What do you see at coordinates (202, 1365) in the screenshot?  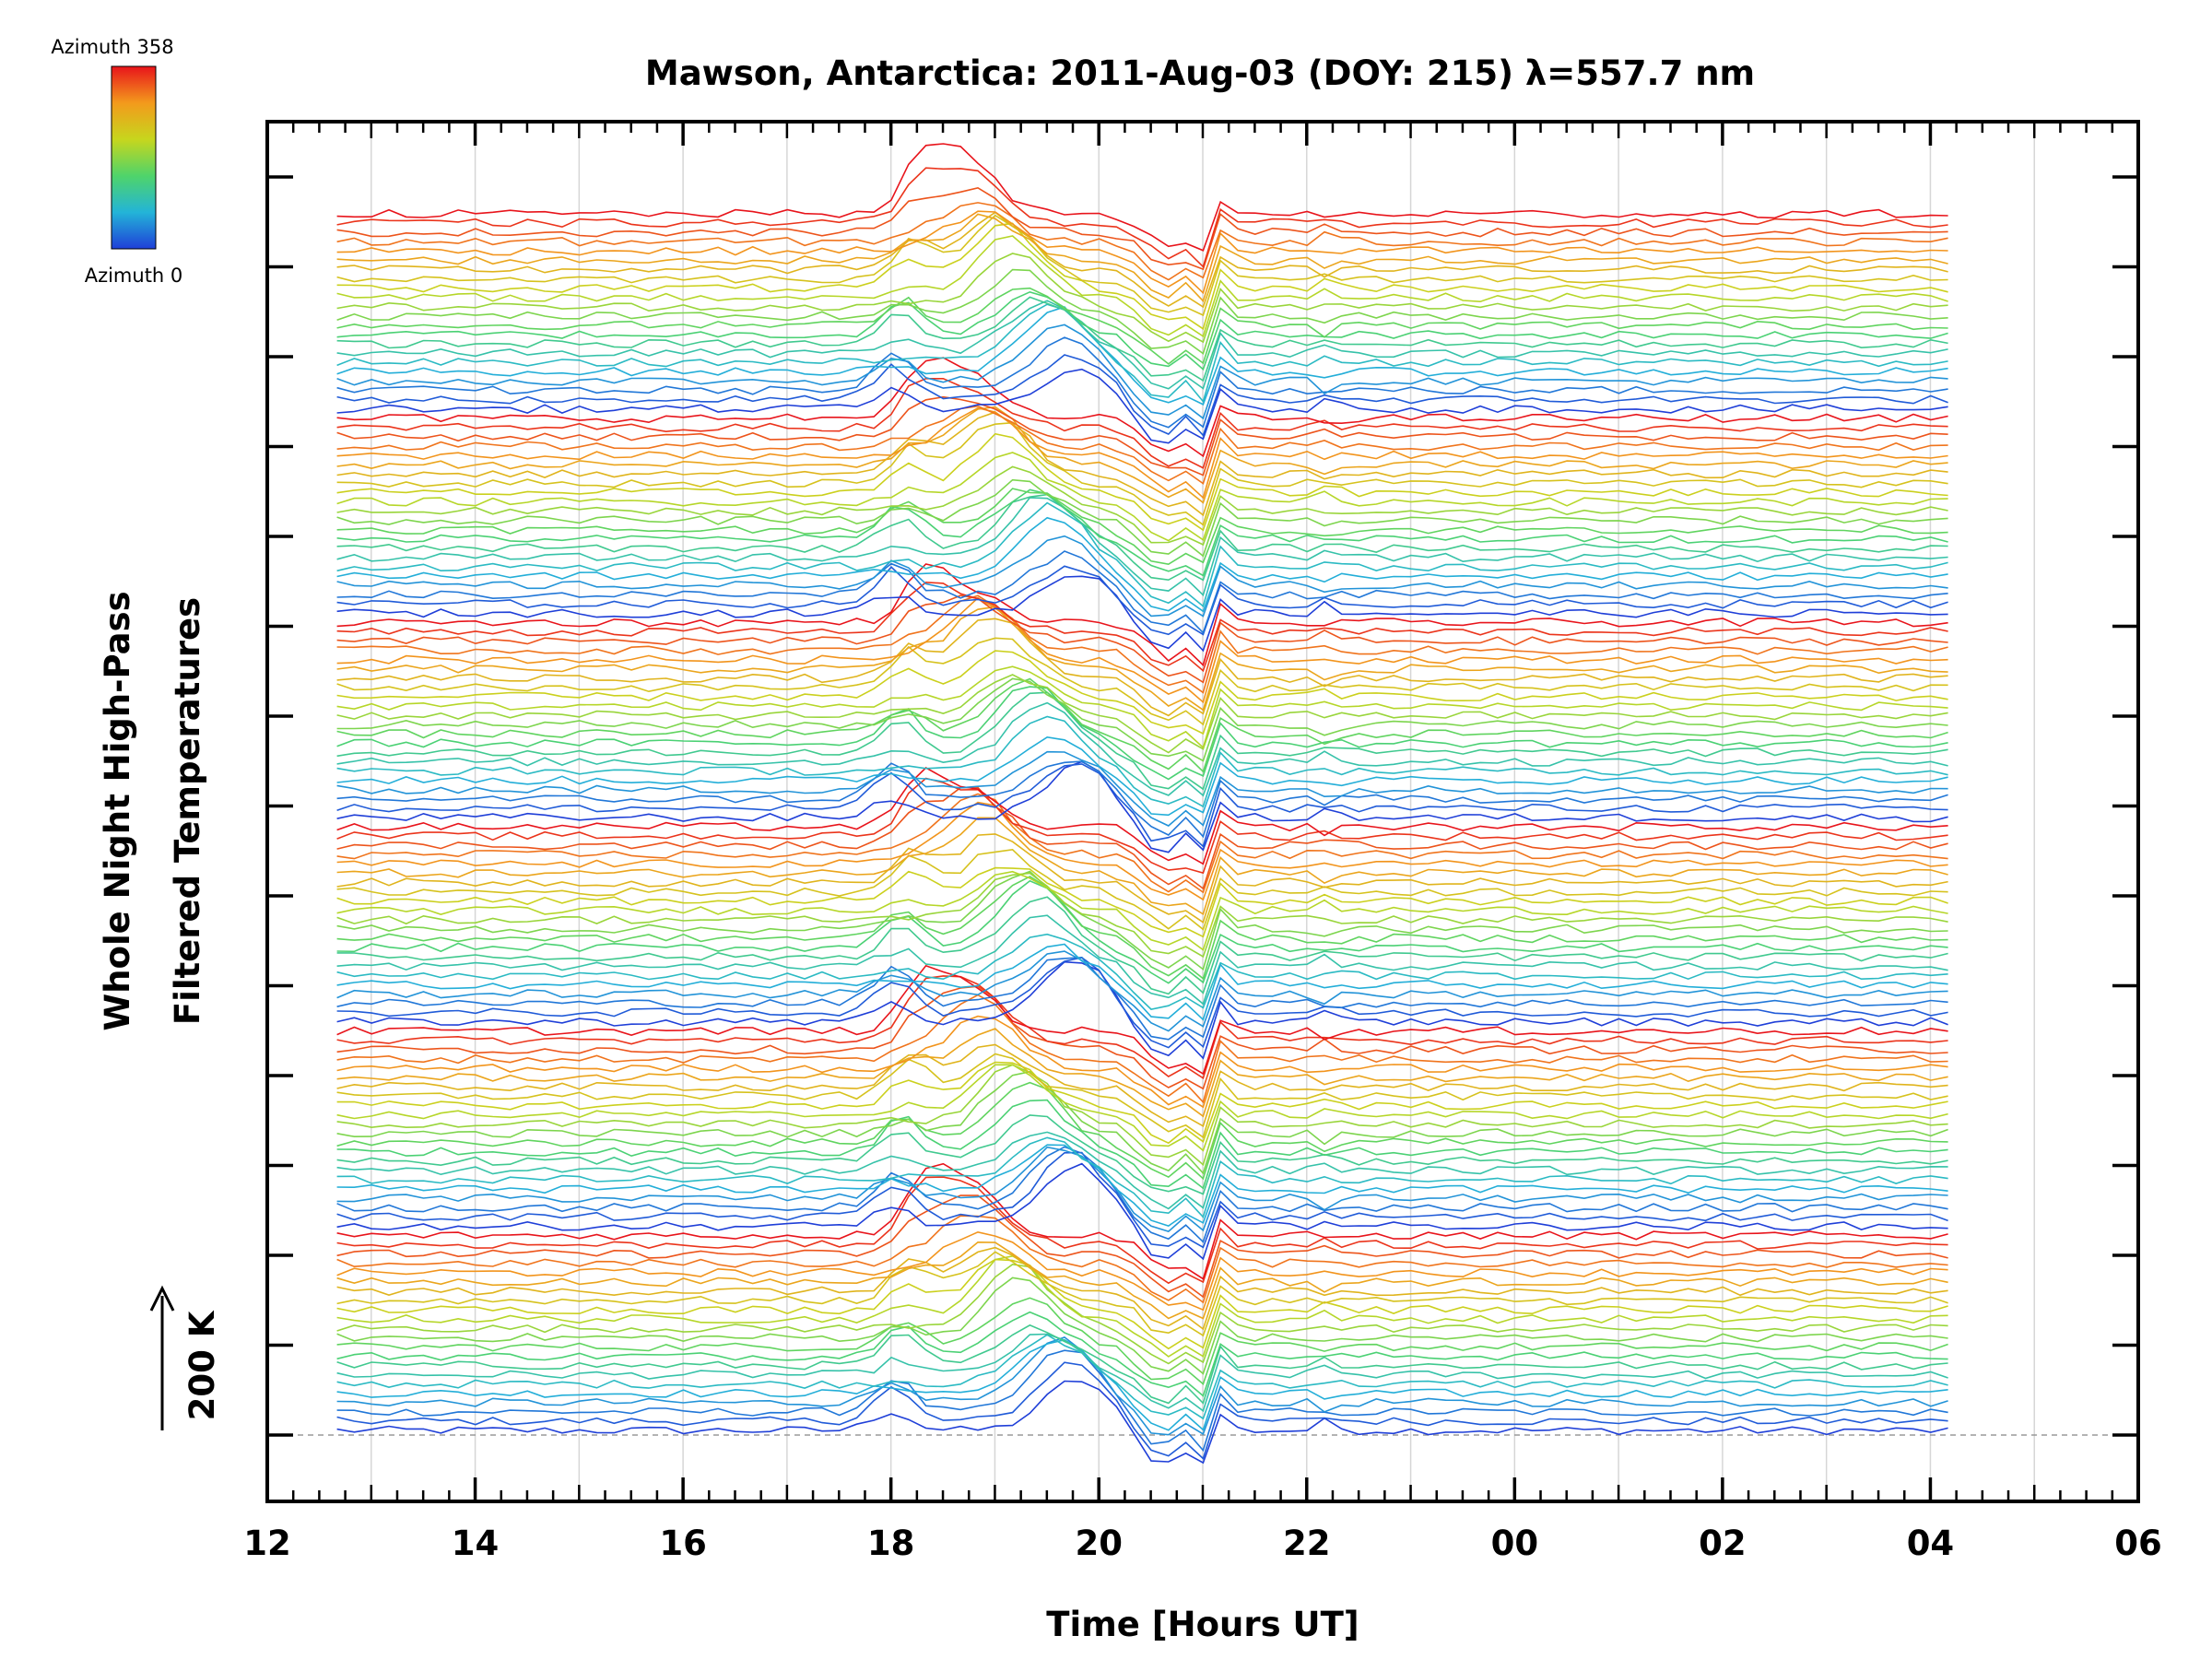 I see `scale-label: 200 K` at bounding box center [202, 1365].